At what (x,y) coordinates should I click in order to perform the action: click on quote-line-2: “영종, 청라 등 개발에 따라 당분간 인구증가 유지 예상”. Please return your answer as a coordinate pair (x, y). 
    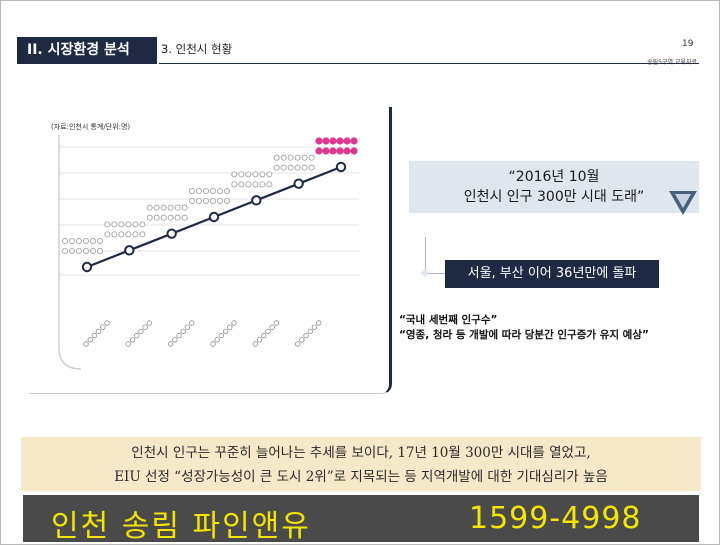
    Looking at the image, I should click on (524, 335).